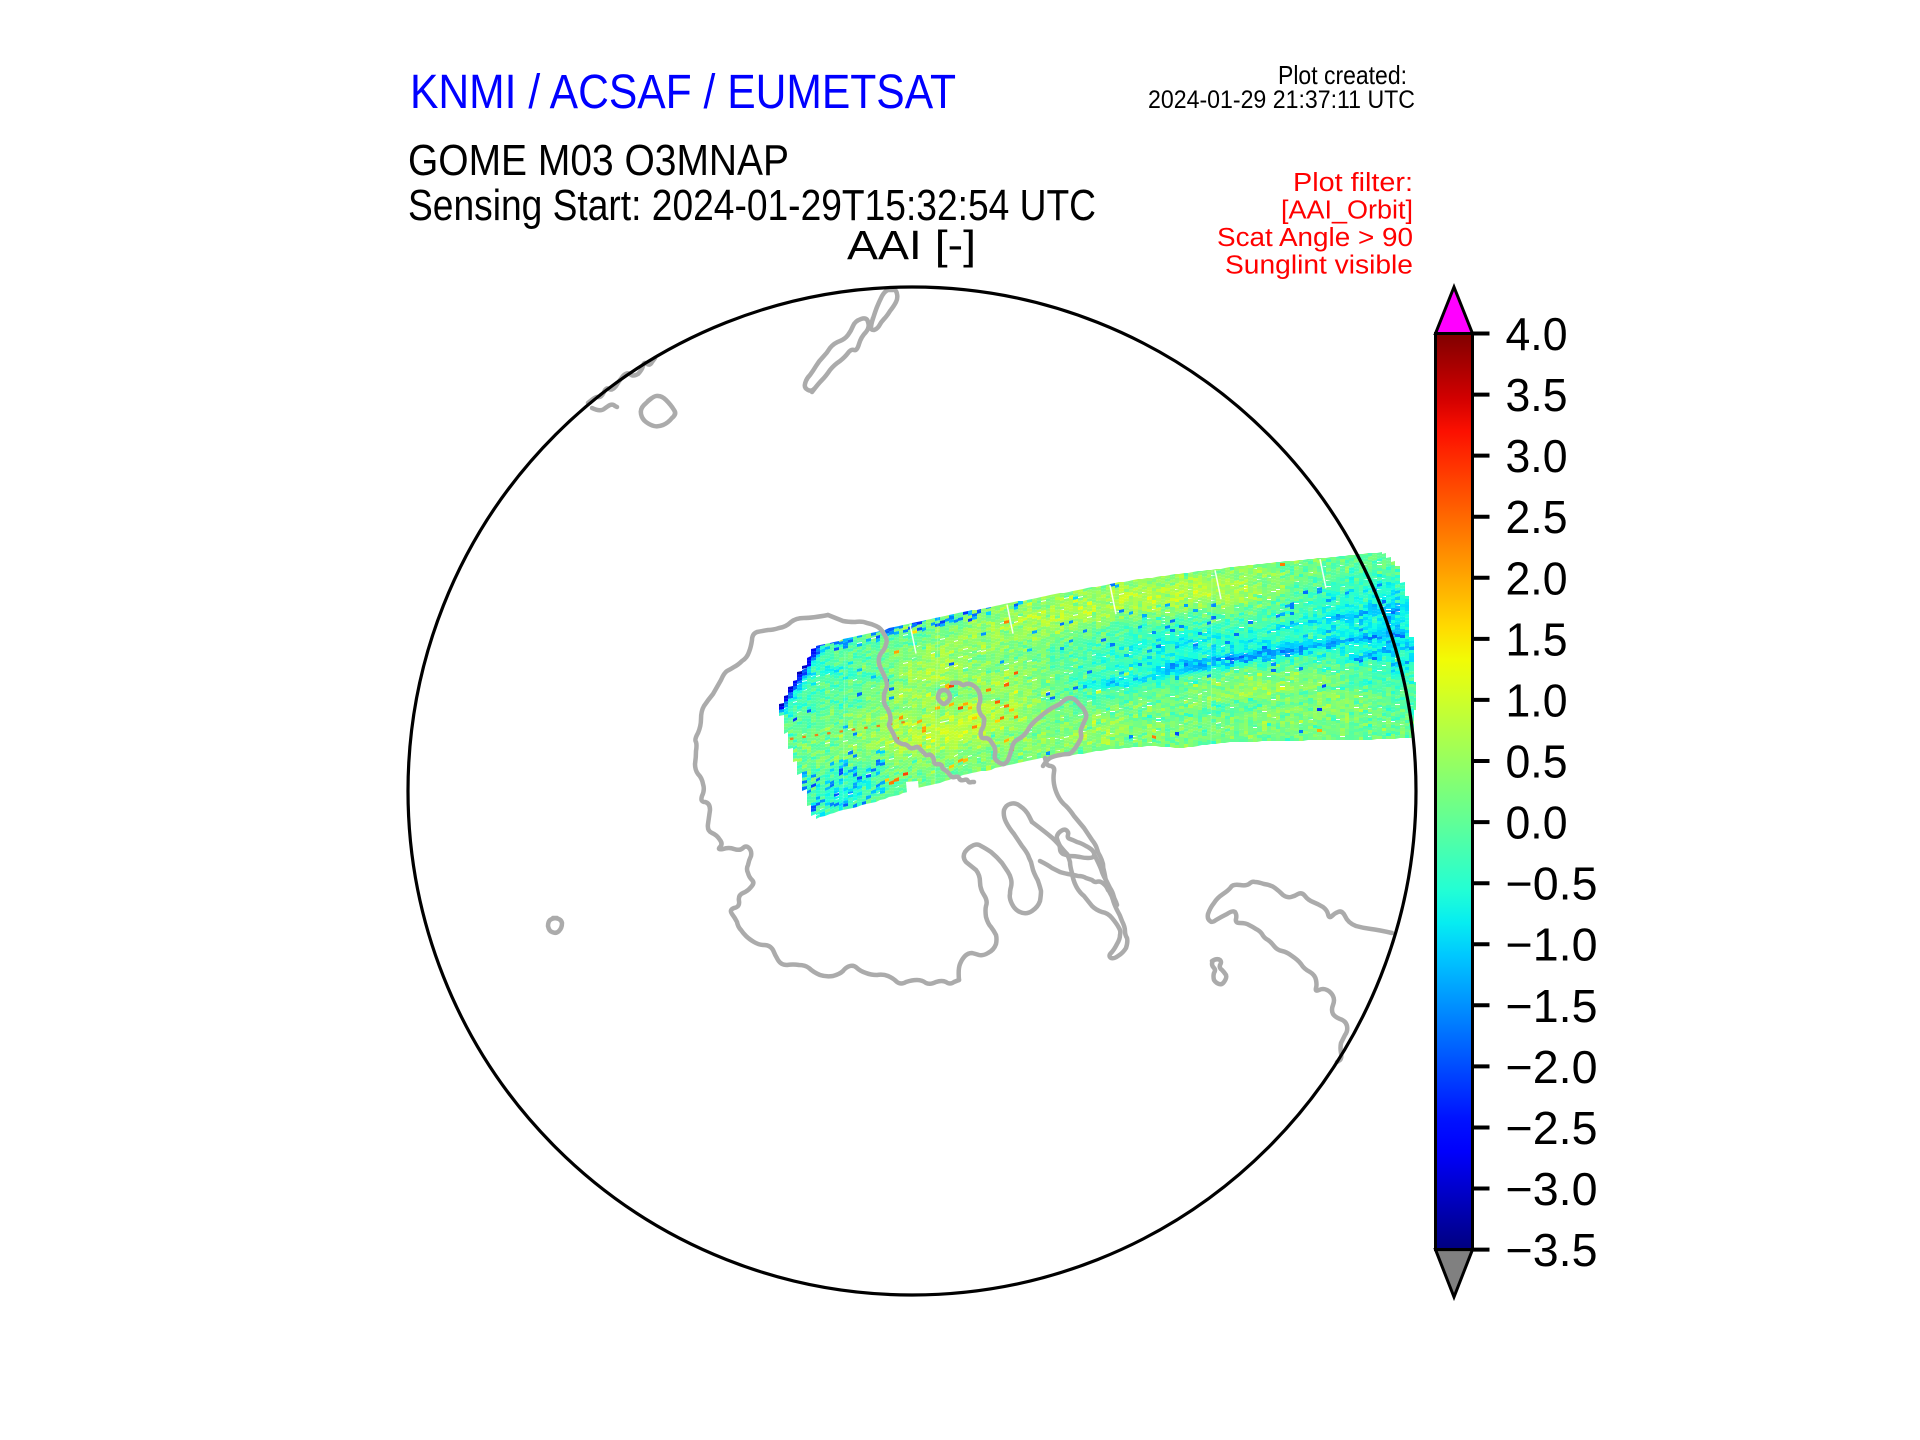 The width and height of the screenshot is (1920, 1440). I want to click on svg-text: GOME M03 O3MNAP, so click(598, 161).